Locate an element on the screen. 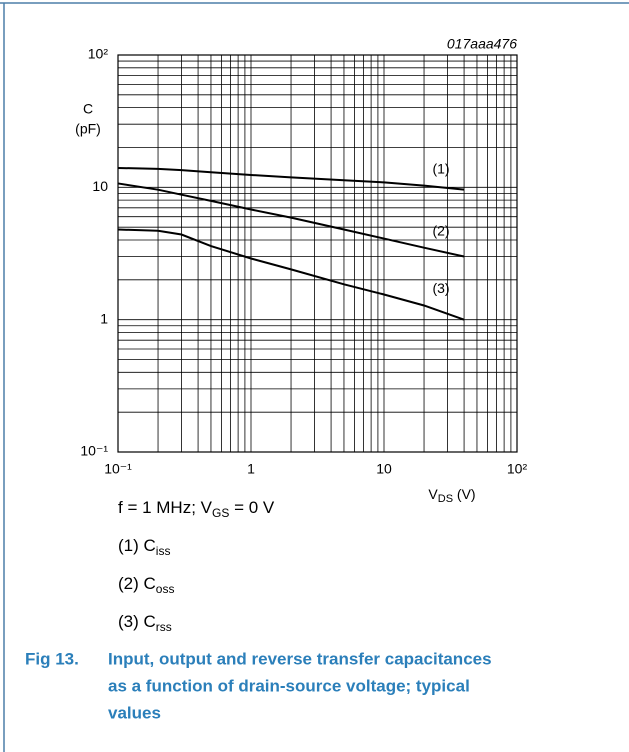 This screenshot has width=629, height=752. note-label: (1) C is located at coordinates (137, 545).